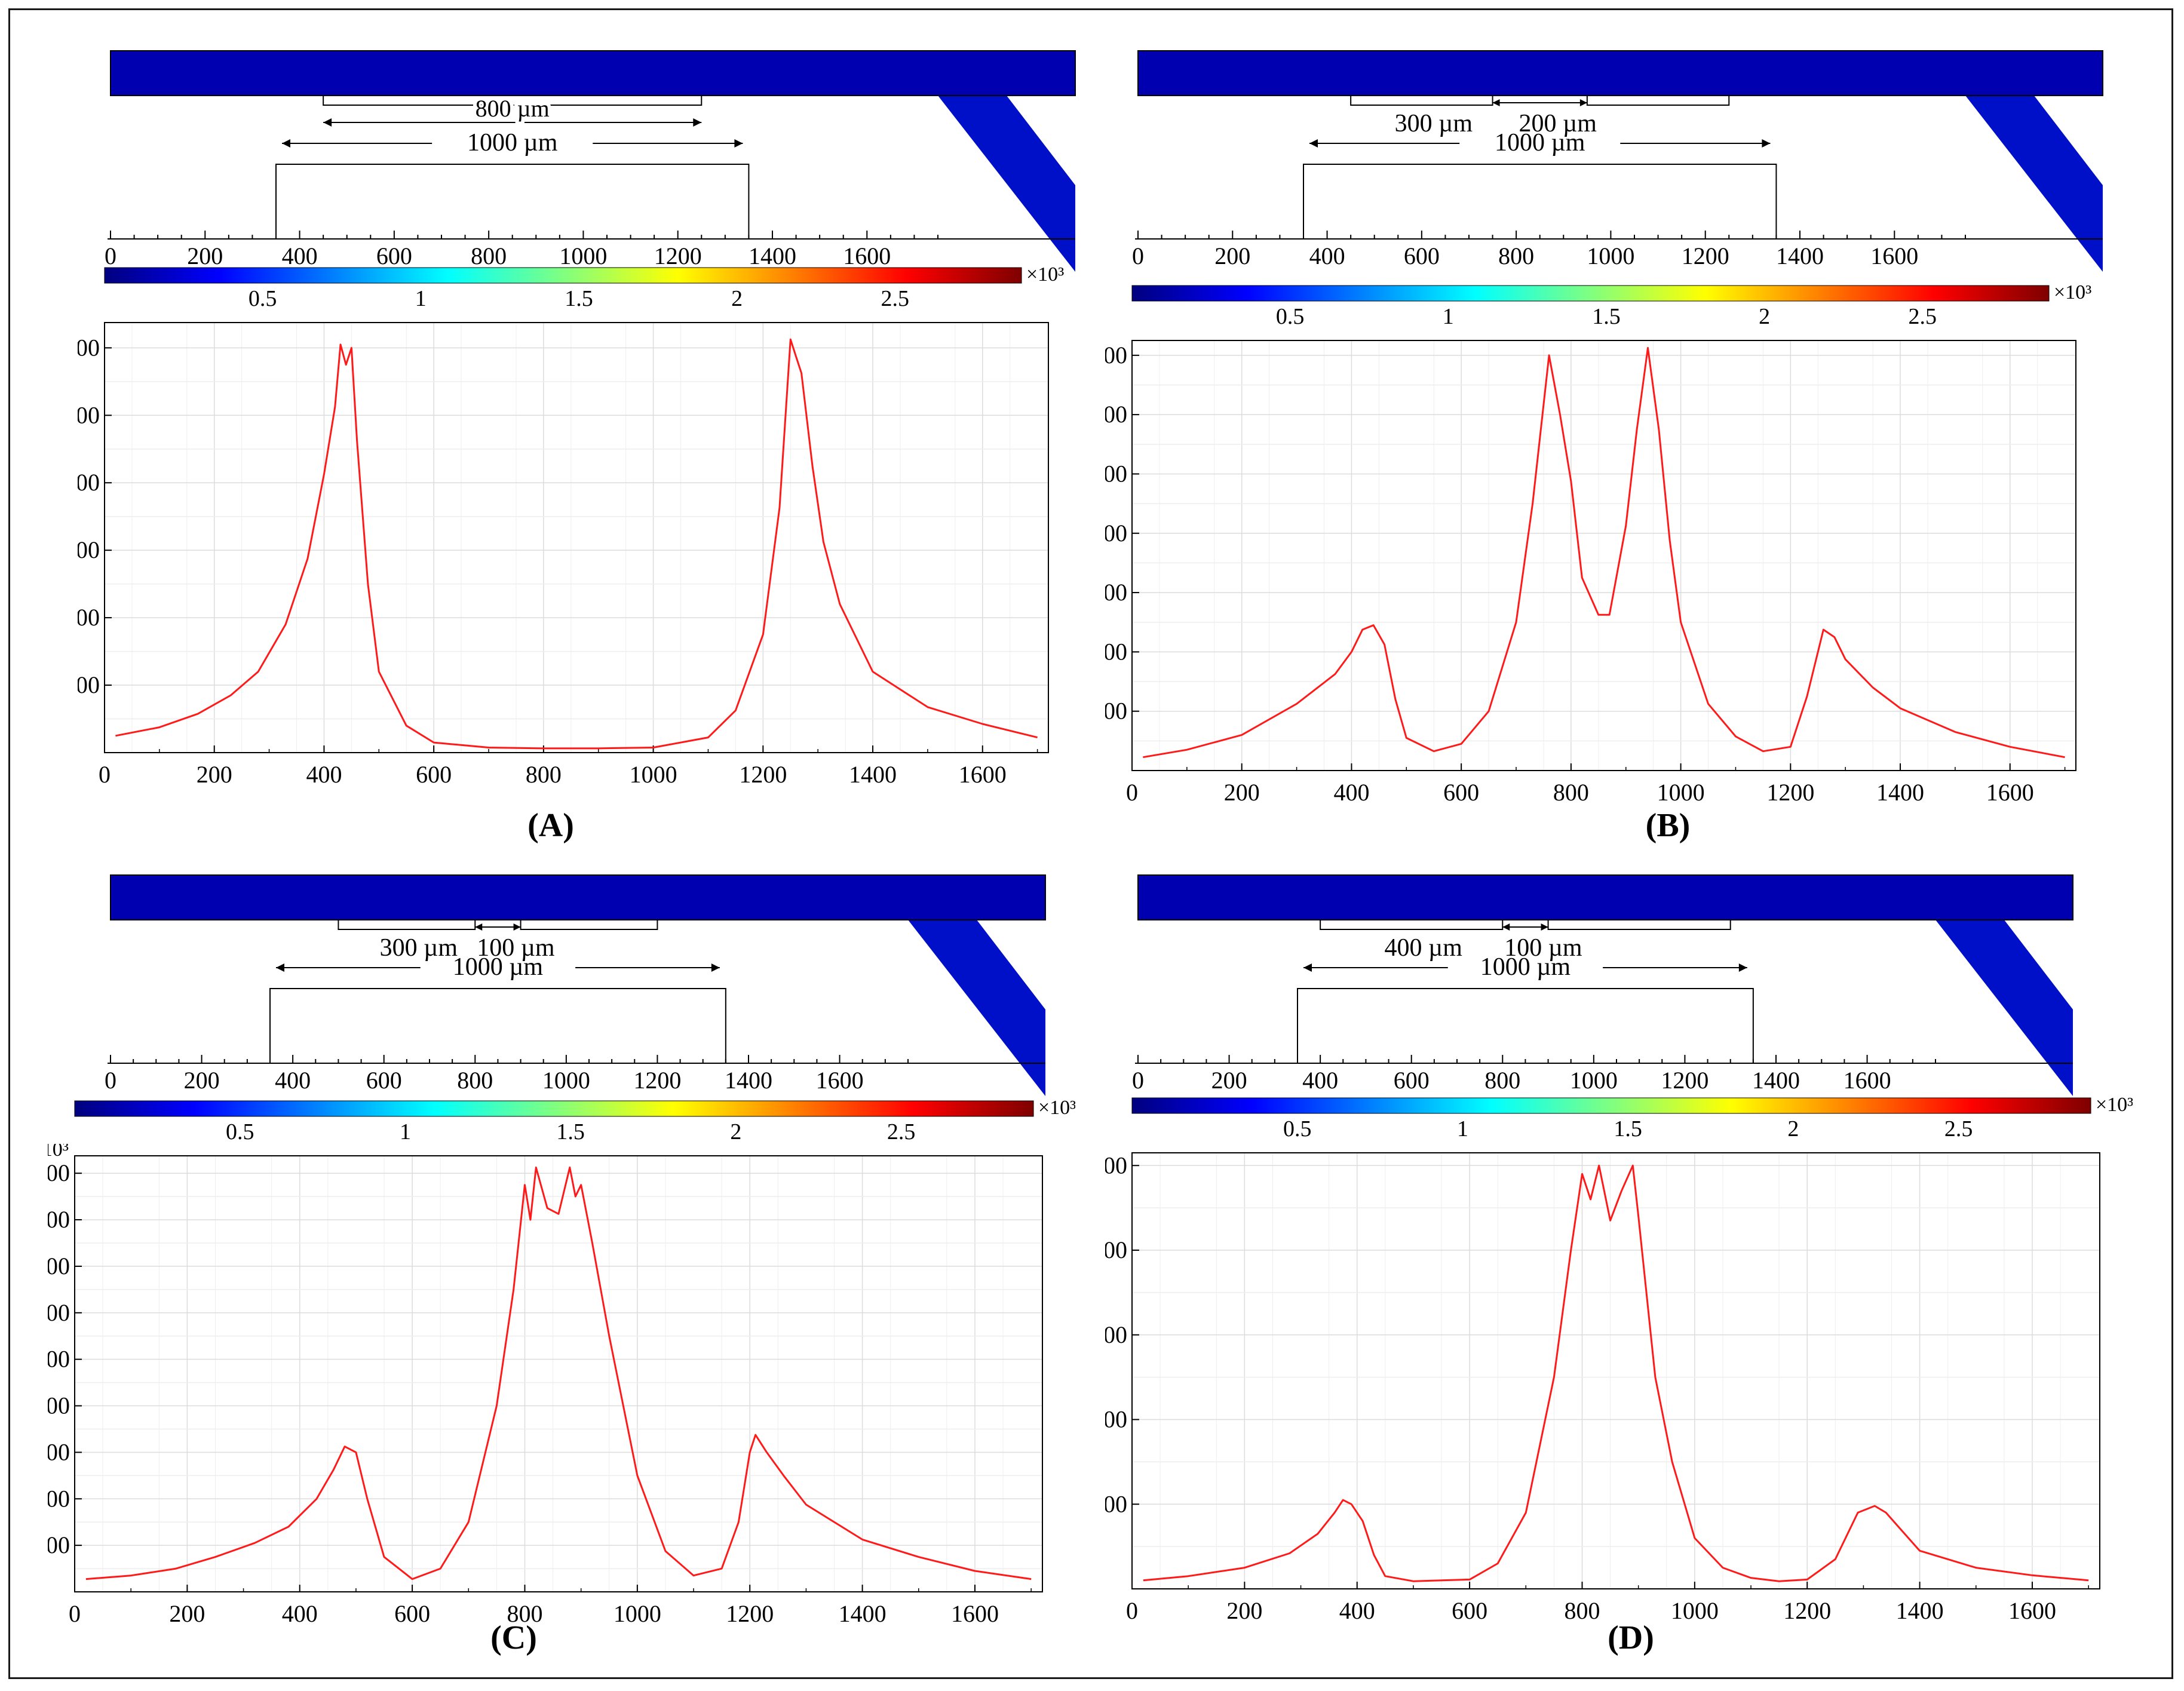 Image resolution: width=2184 pixels, height=1691 pixels. What do you see at coordinates (405, 1132) in the screenshot?
I see `colorbar-tick-label: 1` at bounding box center [405, 1132].